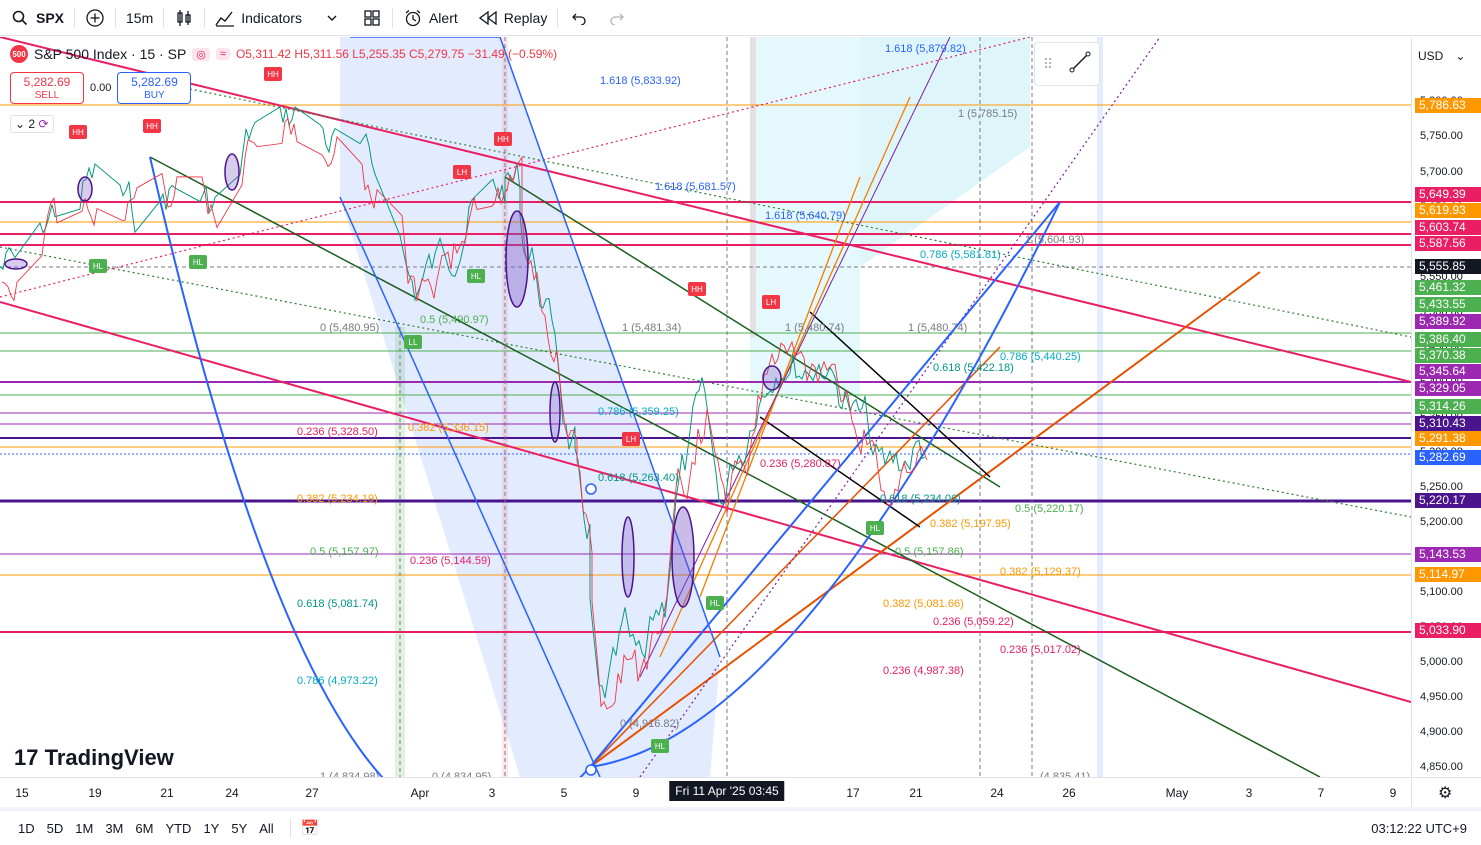  Describe the element at coordinates (649, 724) in the screenshot. I see `fib-level-label: 0 (4,916.82)` at that location.